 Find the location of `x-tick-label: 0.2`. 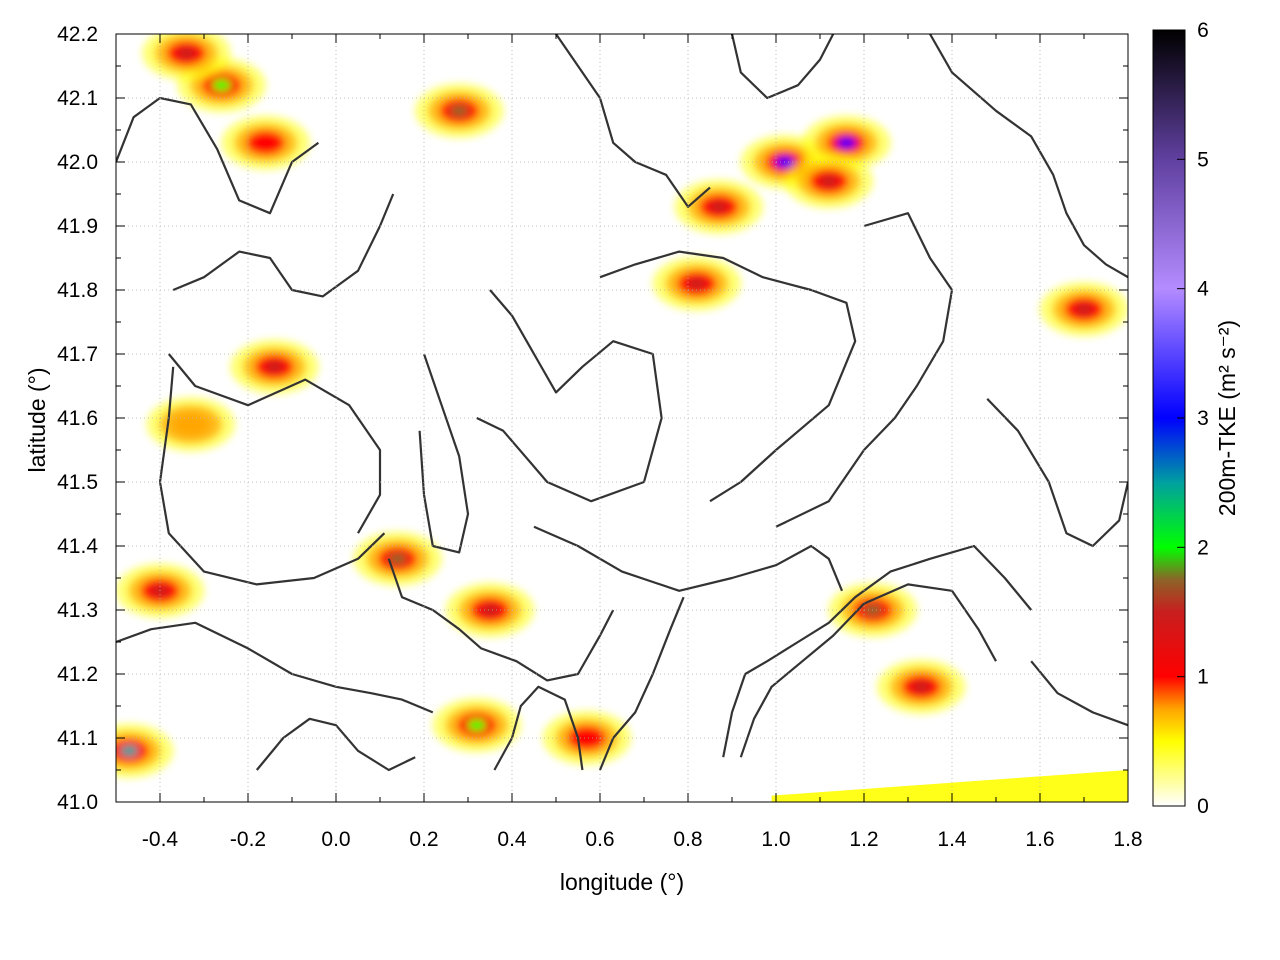

x-tick-label: 0.2 is located at coordinates (423, 839).